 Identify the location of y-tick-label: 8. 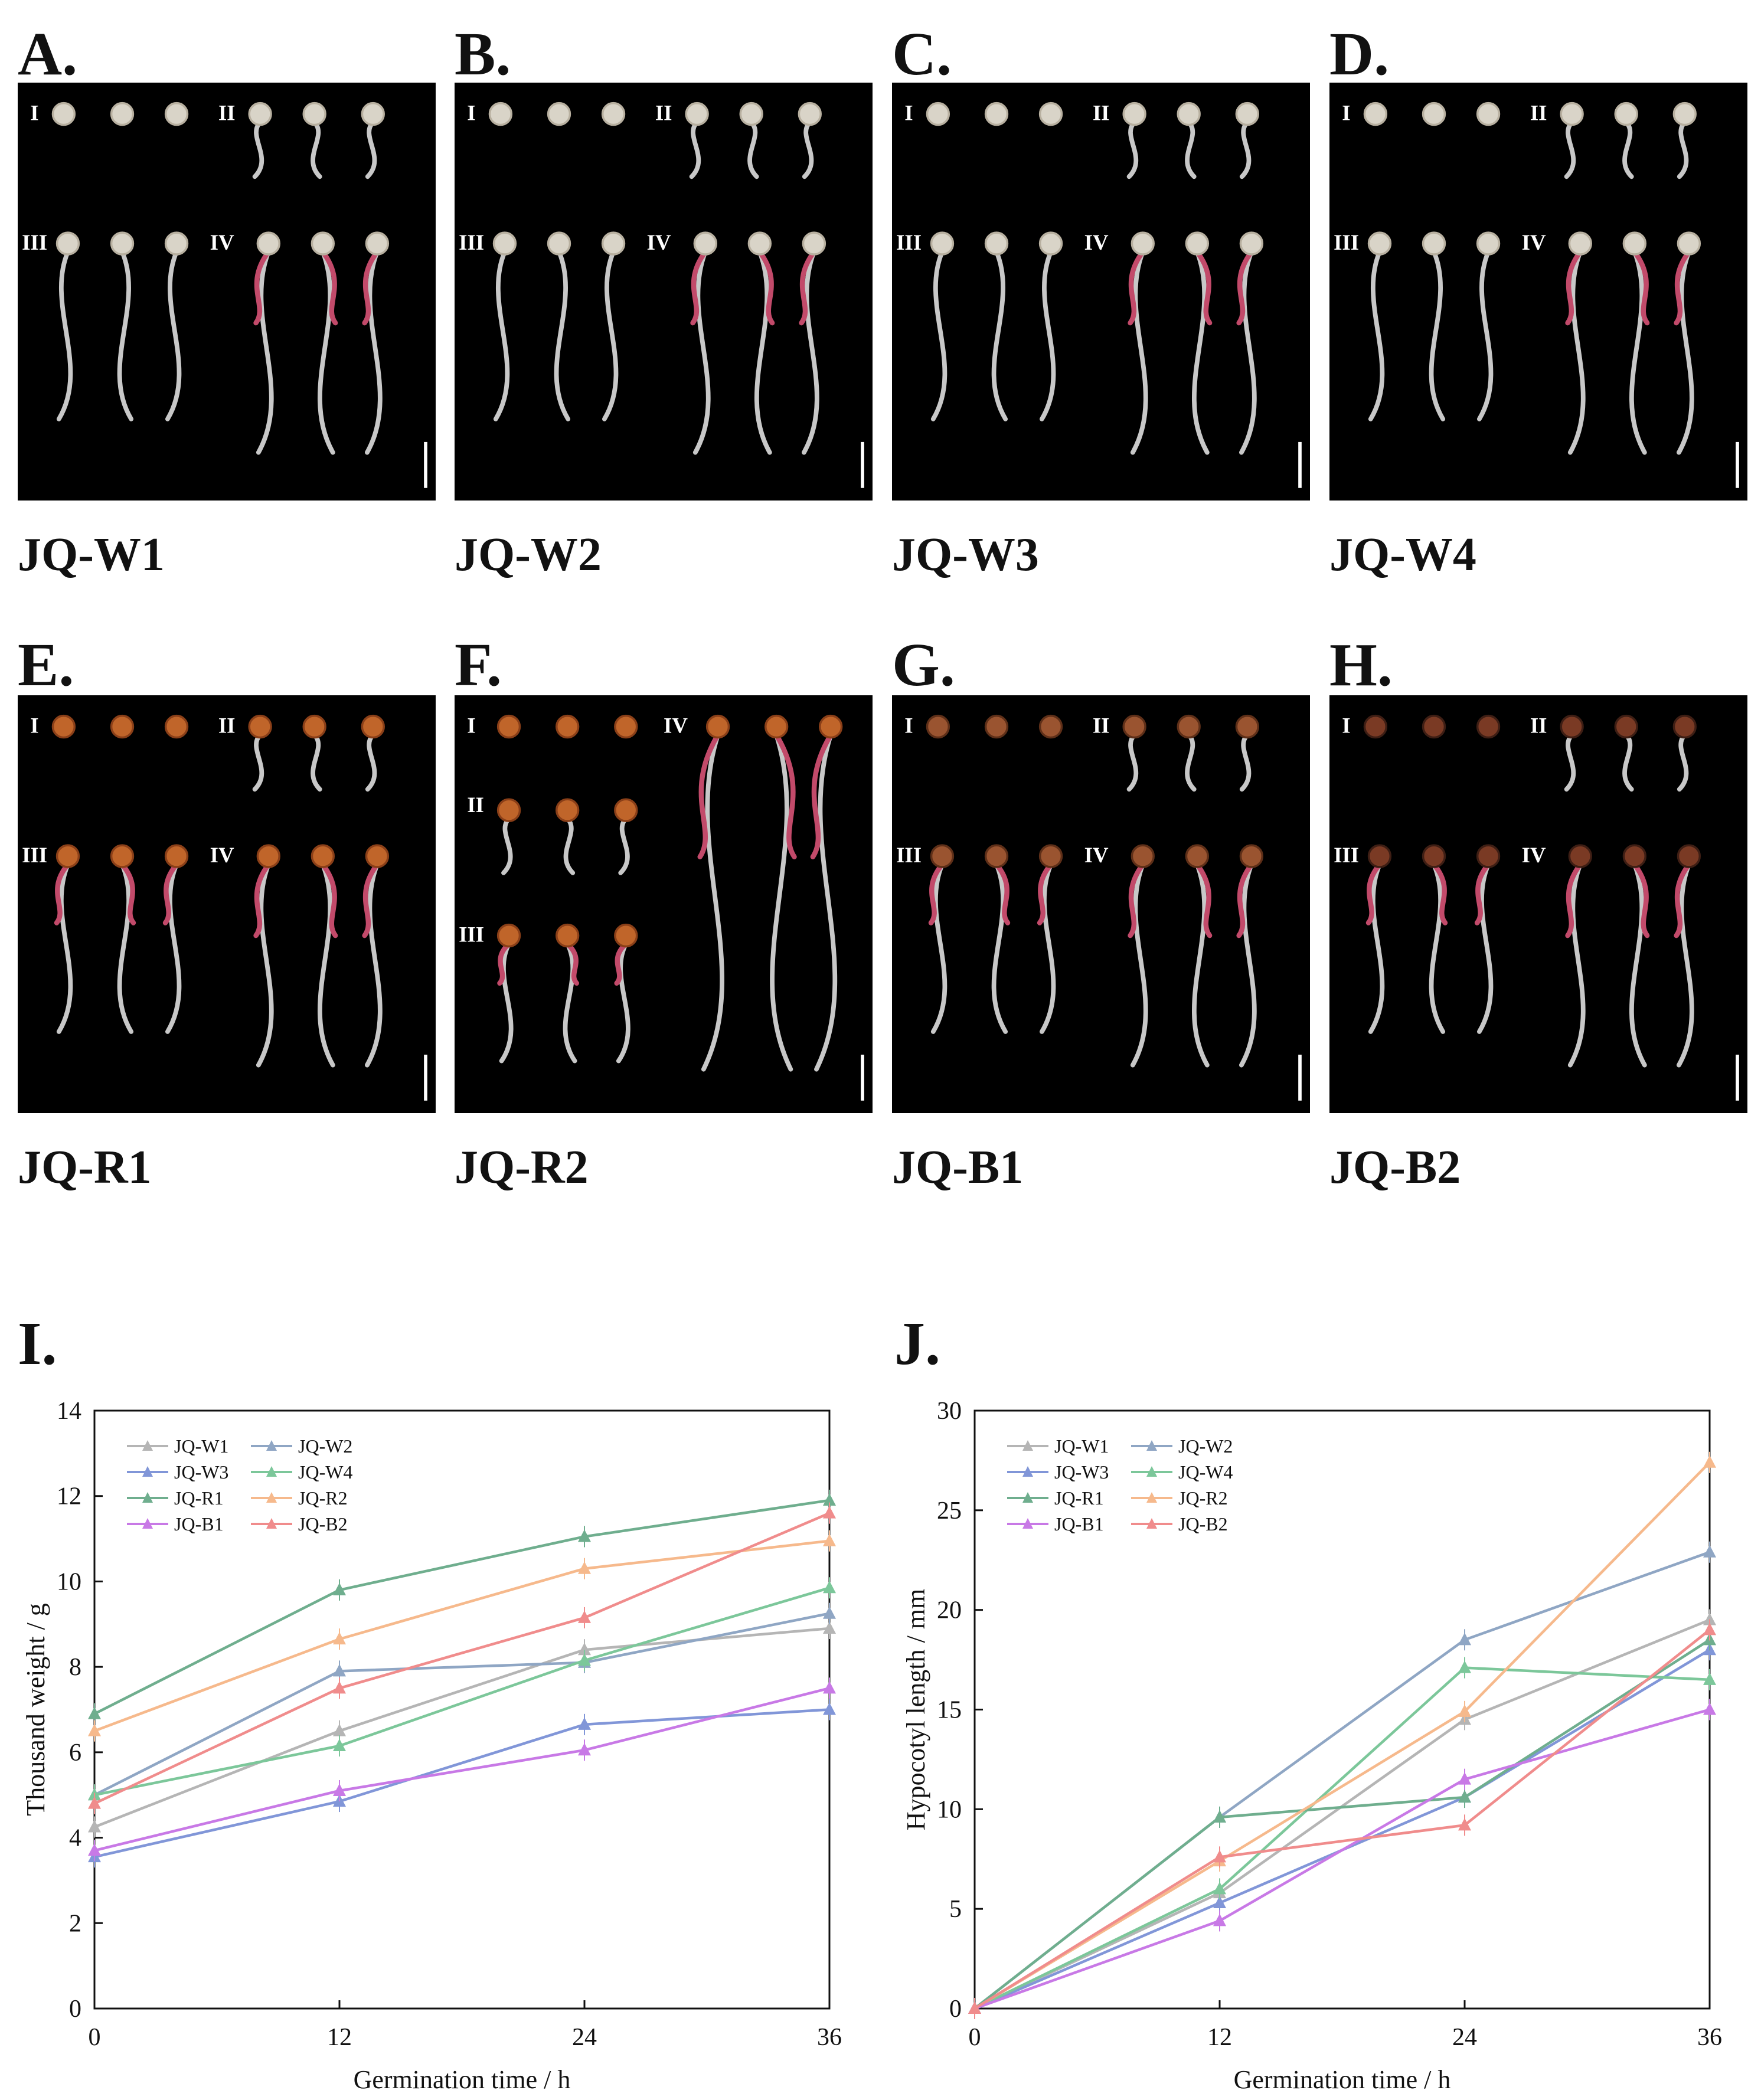
(75, 1667).